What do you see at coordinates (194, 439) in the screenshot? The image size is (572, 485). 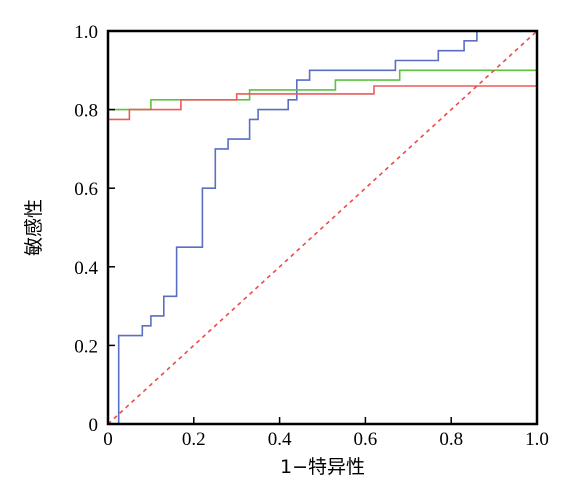 I see `x-tick-label: 0.2` at bounding box center [194, 439].